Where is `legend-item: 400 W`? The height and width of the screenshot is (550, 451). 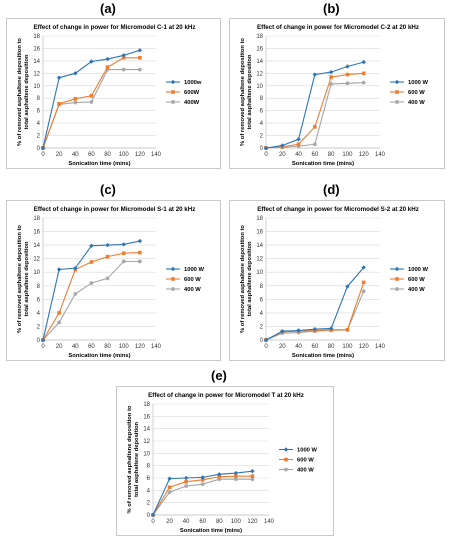 legend-item: 400 W is located at coordinates (296, 470).